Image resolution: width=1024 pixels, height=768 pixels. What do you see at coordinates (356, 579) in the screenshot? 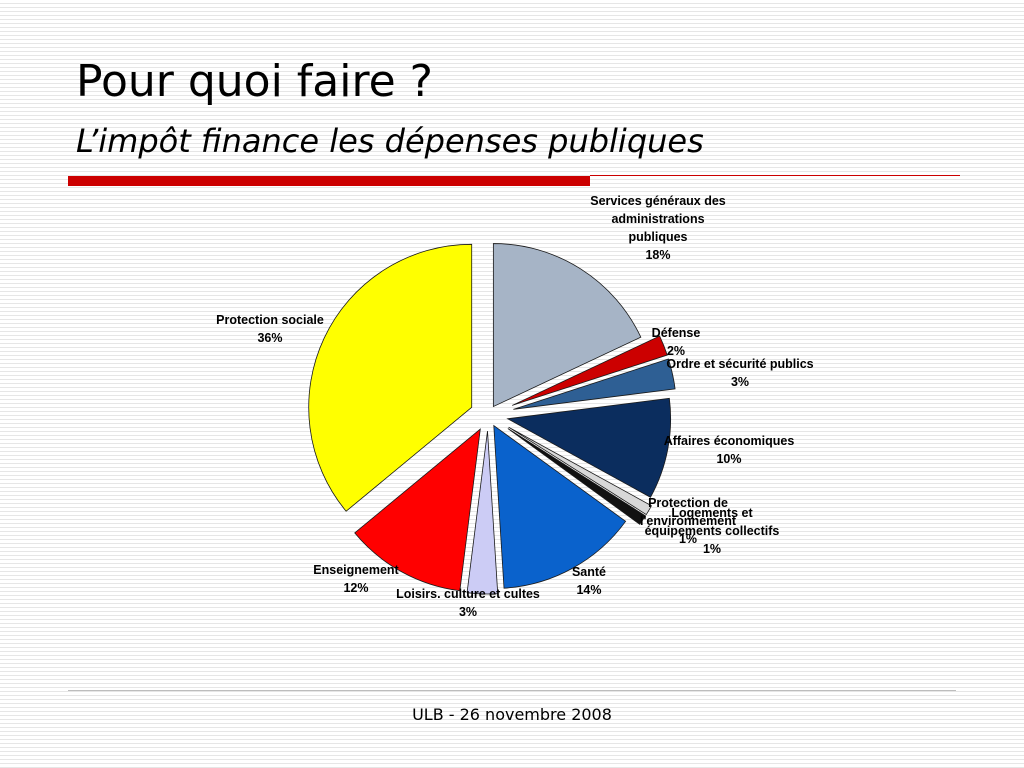
I see `pie-label-8: Enseignement 12%` at bounding box center [356, 579].